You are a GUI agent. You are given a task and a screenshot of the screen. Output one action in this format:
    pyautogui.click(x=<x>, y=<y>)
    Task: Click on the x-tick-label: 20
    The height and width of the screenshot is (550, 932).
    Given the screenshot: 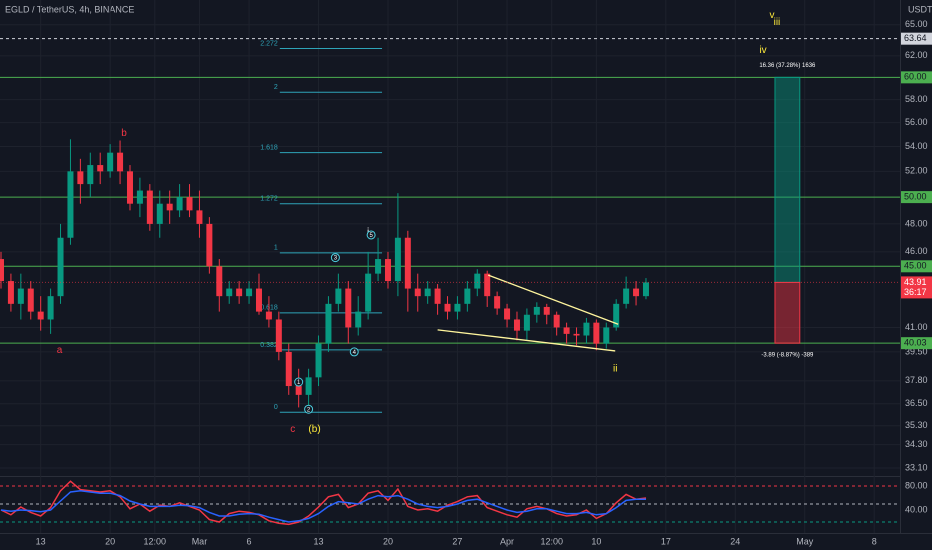 What is the action you would take?
    pyautogui.click(x=110, y=541)
    